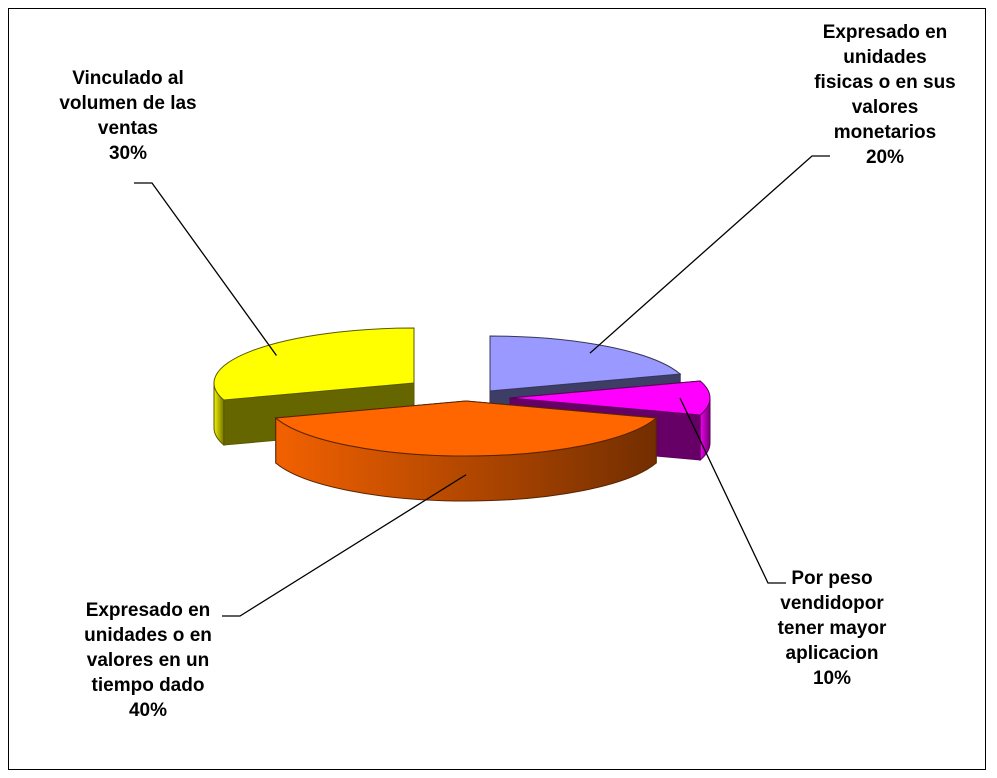 The image size is (997, 778). Describe the element at coordinates (885, 132) in the screenshot. I see `label-line: monetarios` at that location.